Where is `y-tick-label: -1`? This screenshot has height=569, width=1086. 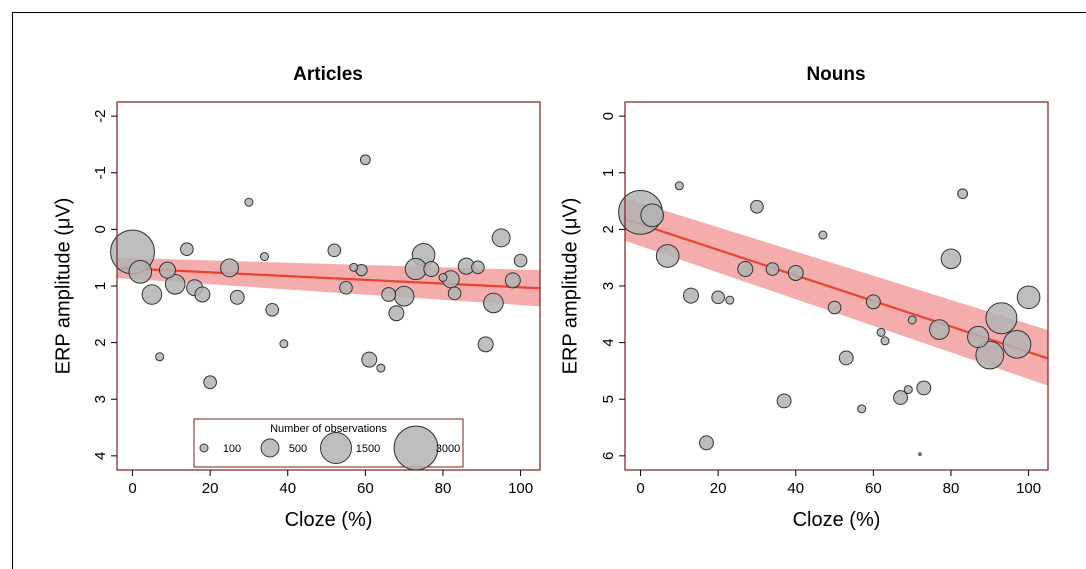 y-tick-label: -1 is located at coordinates (100, 172).